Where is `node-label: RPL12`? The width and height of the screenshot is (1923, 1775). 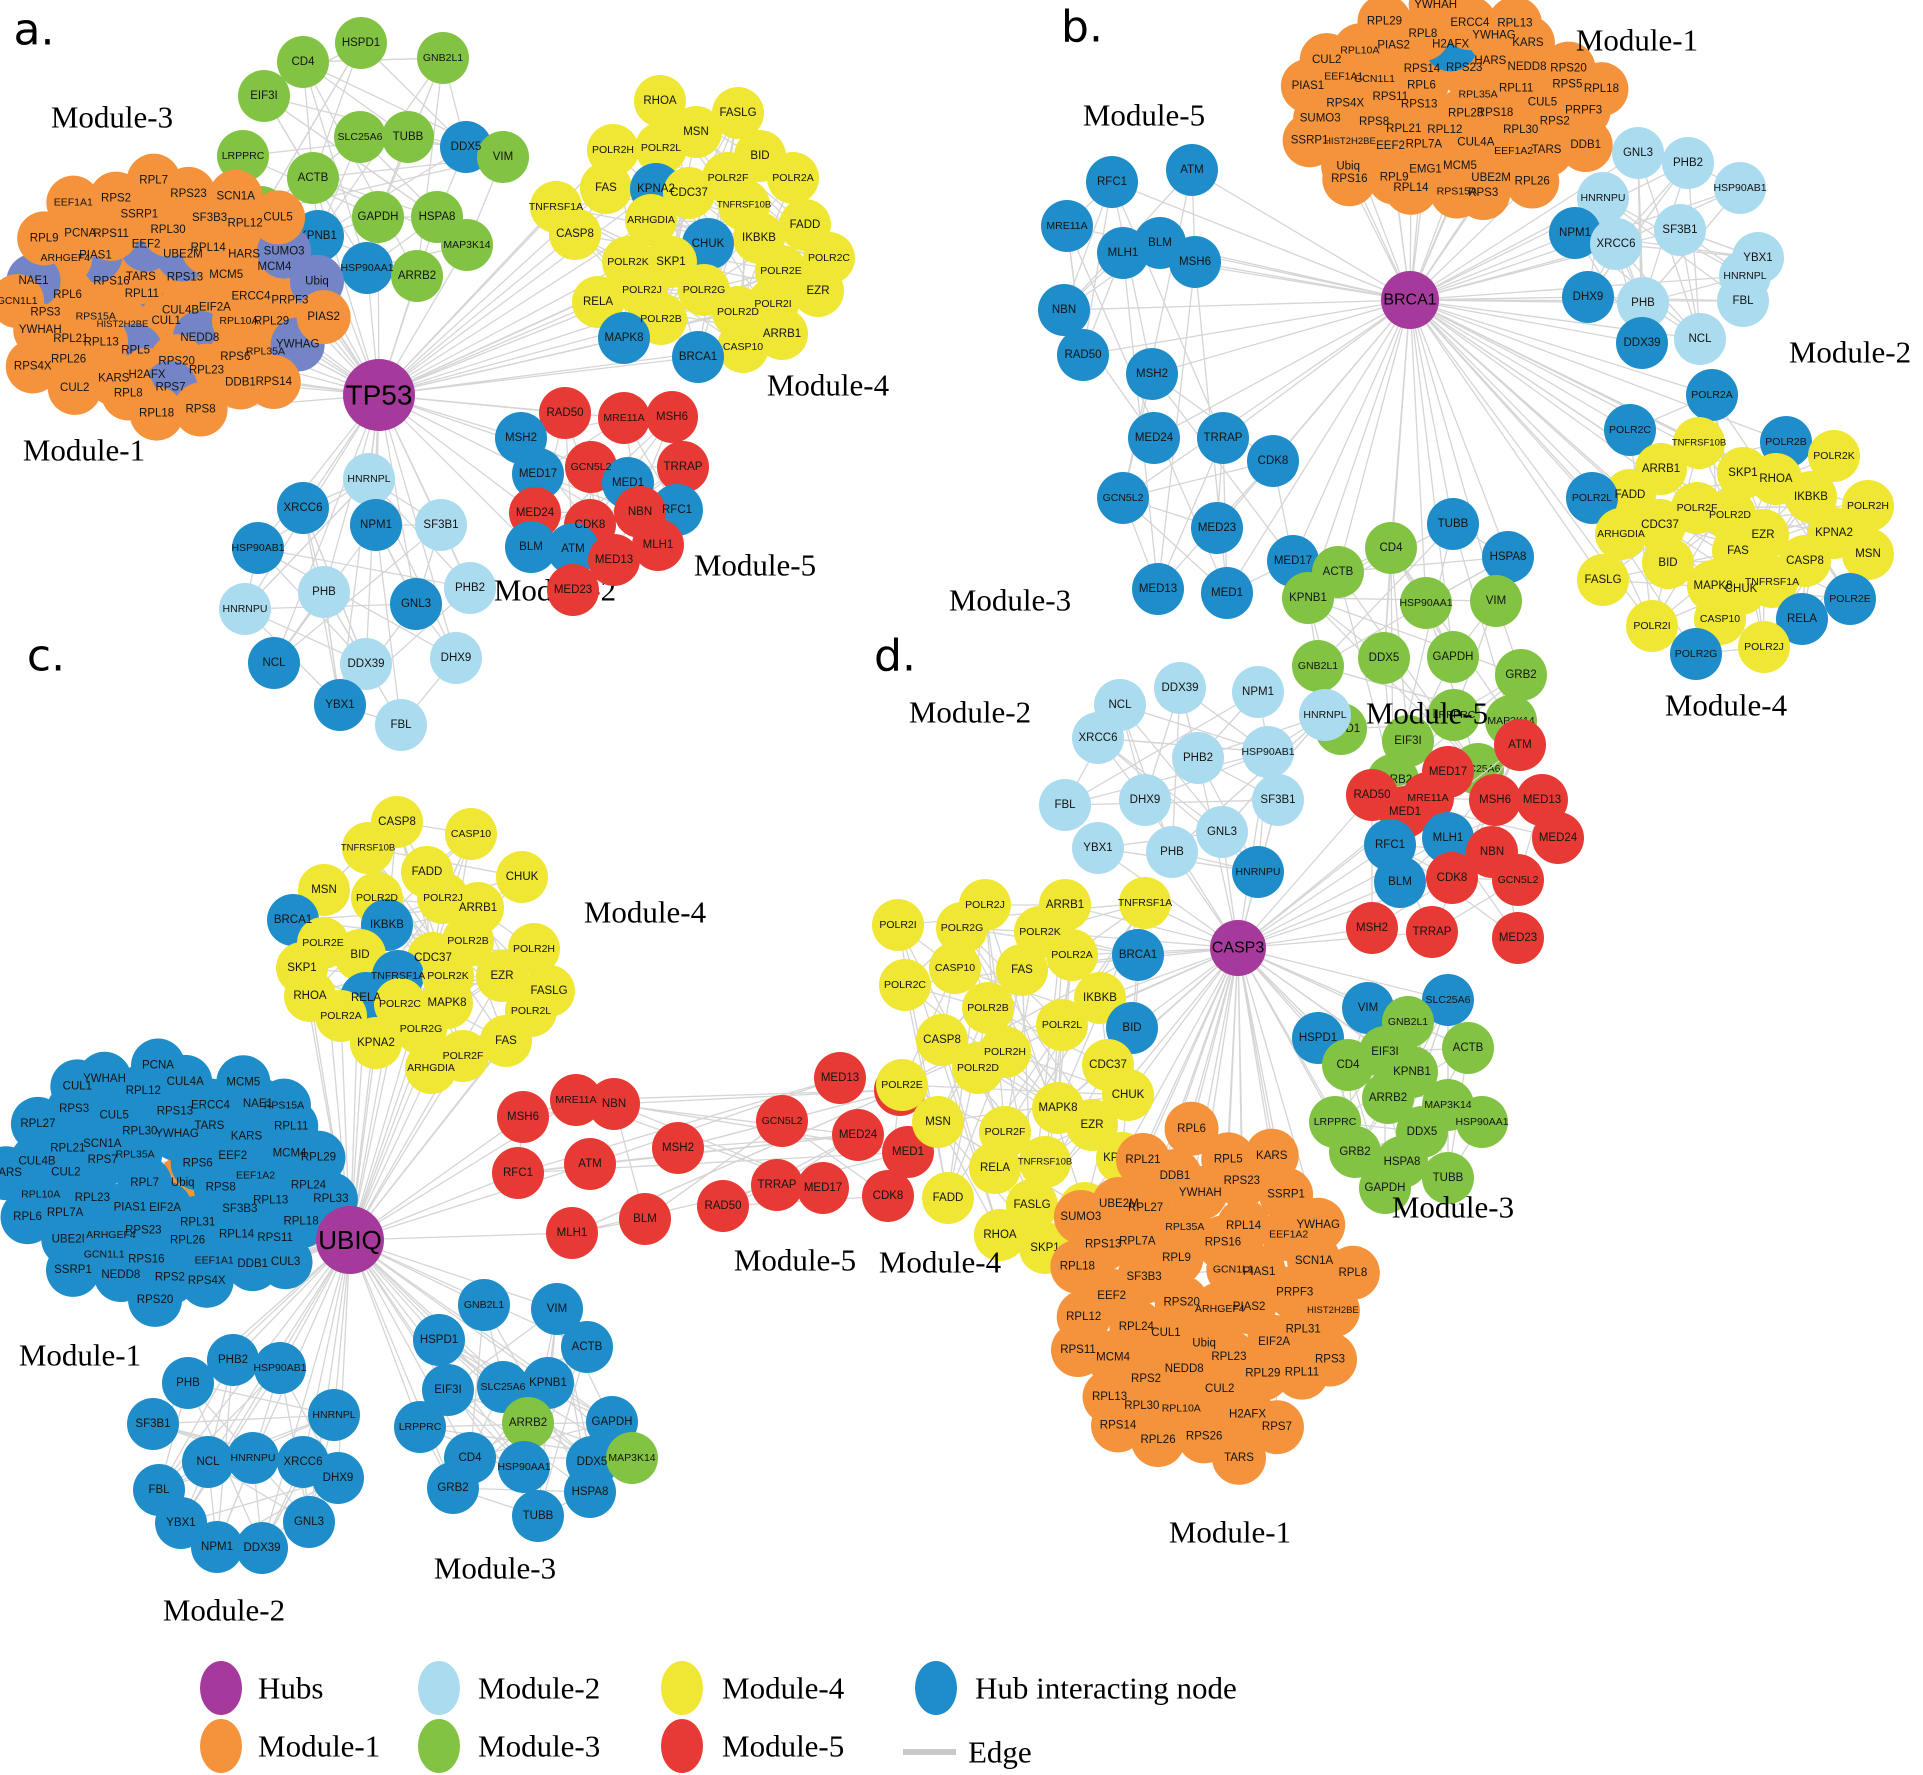 node-label: RPL12 is located at coordinates (1444, 130).